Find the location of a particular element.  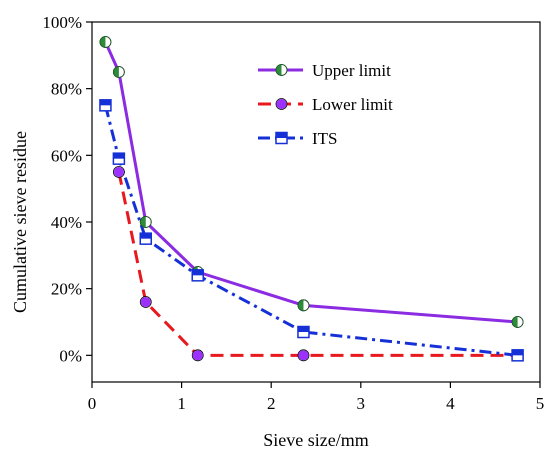

y-tick-label: 100% is located at coordinates (62, 22).